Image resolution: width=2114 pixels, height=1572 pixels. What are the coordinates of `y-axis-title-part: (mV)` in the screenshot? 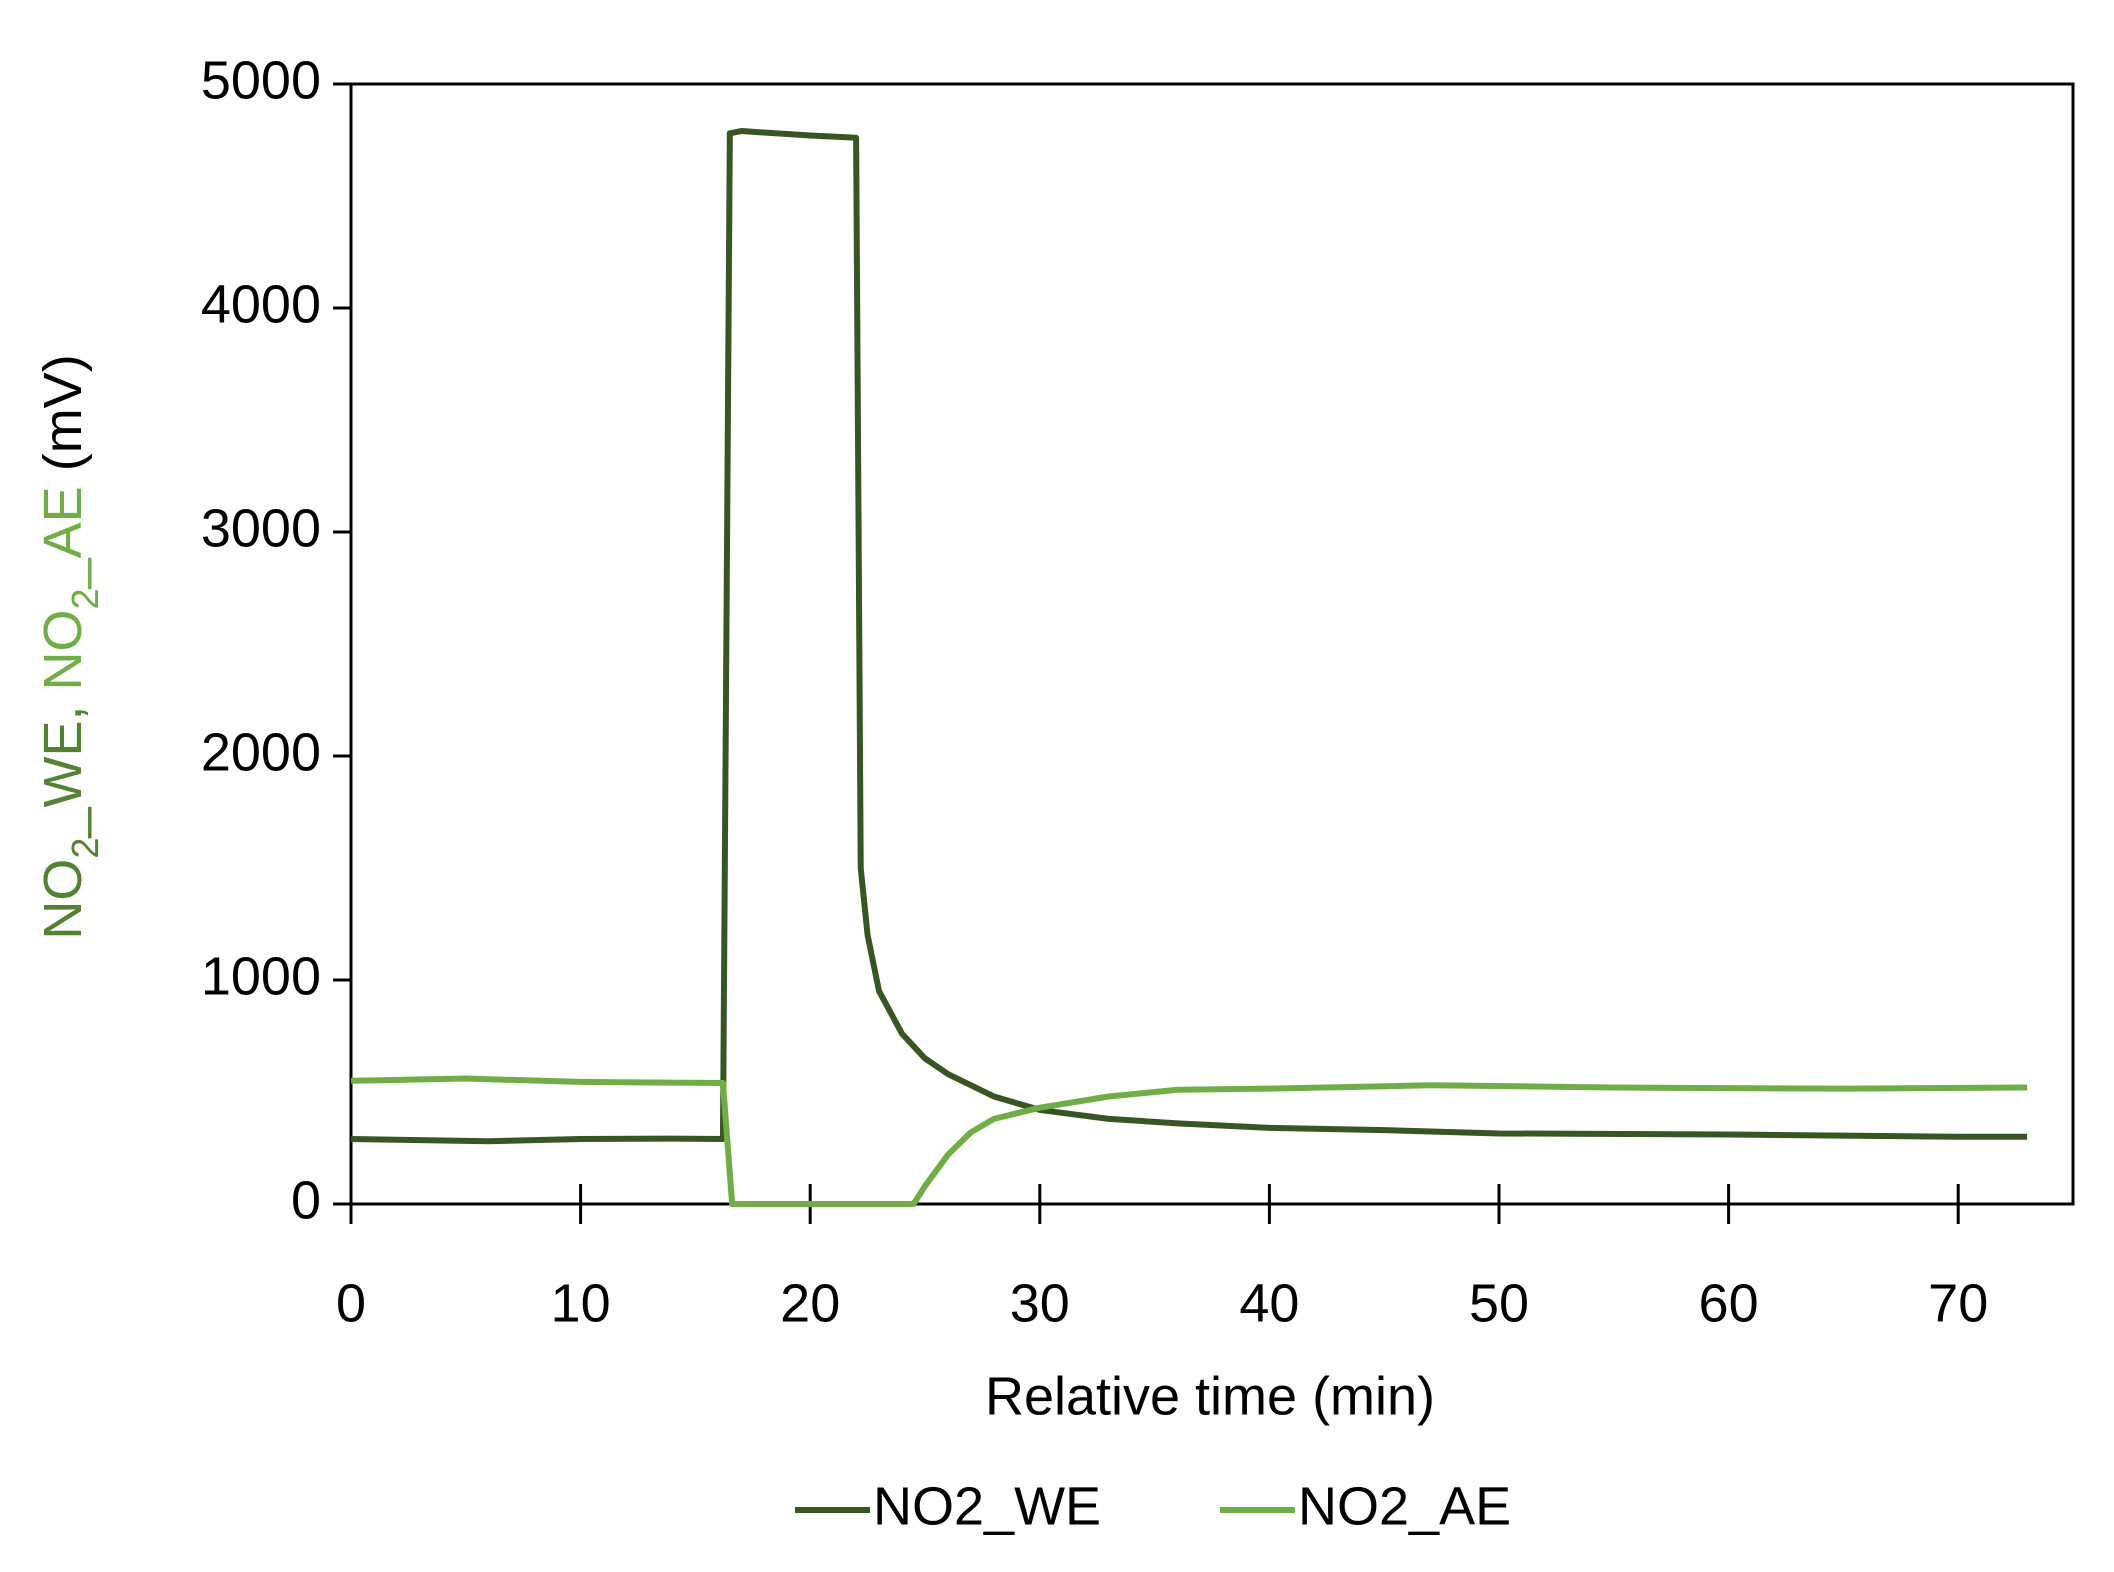 It's located at (63, 420).